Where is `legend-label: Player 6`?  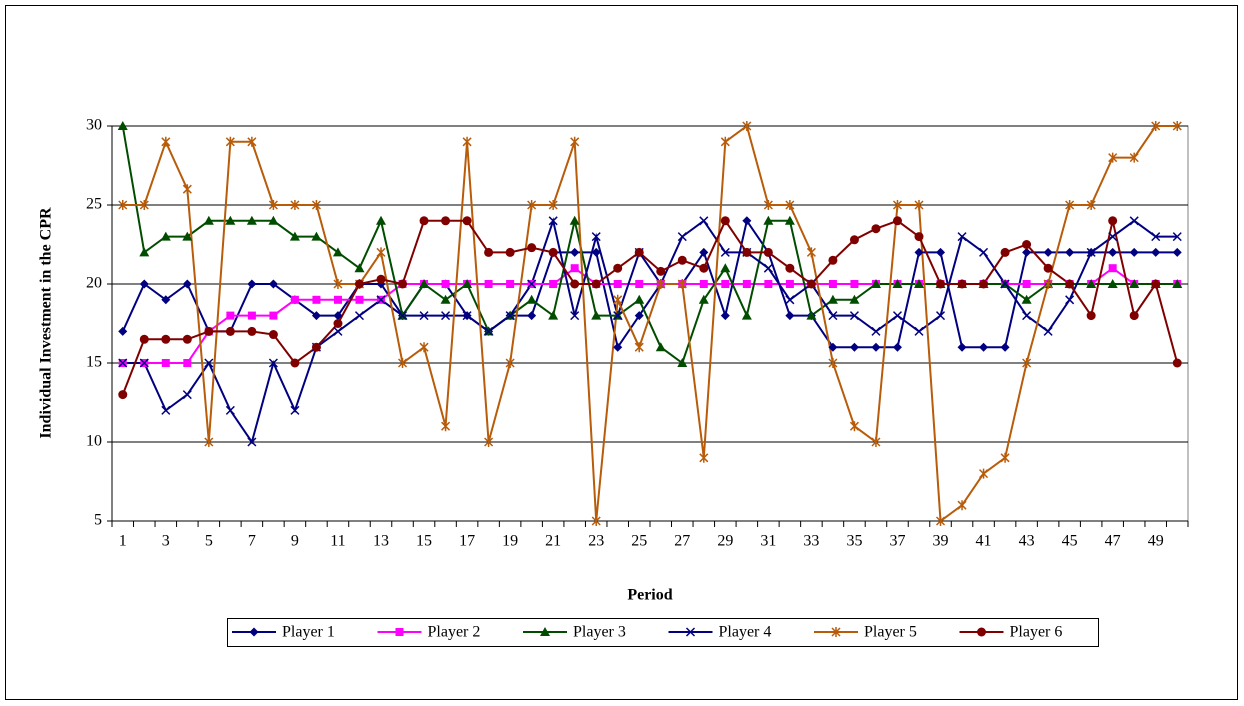 legend-label: Player 6 is located at coordinates (1036, 632).